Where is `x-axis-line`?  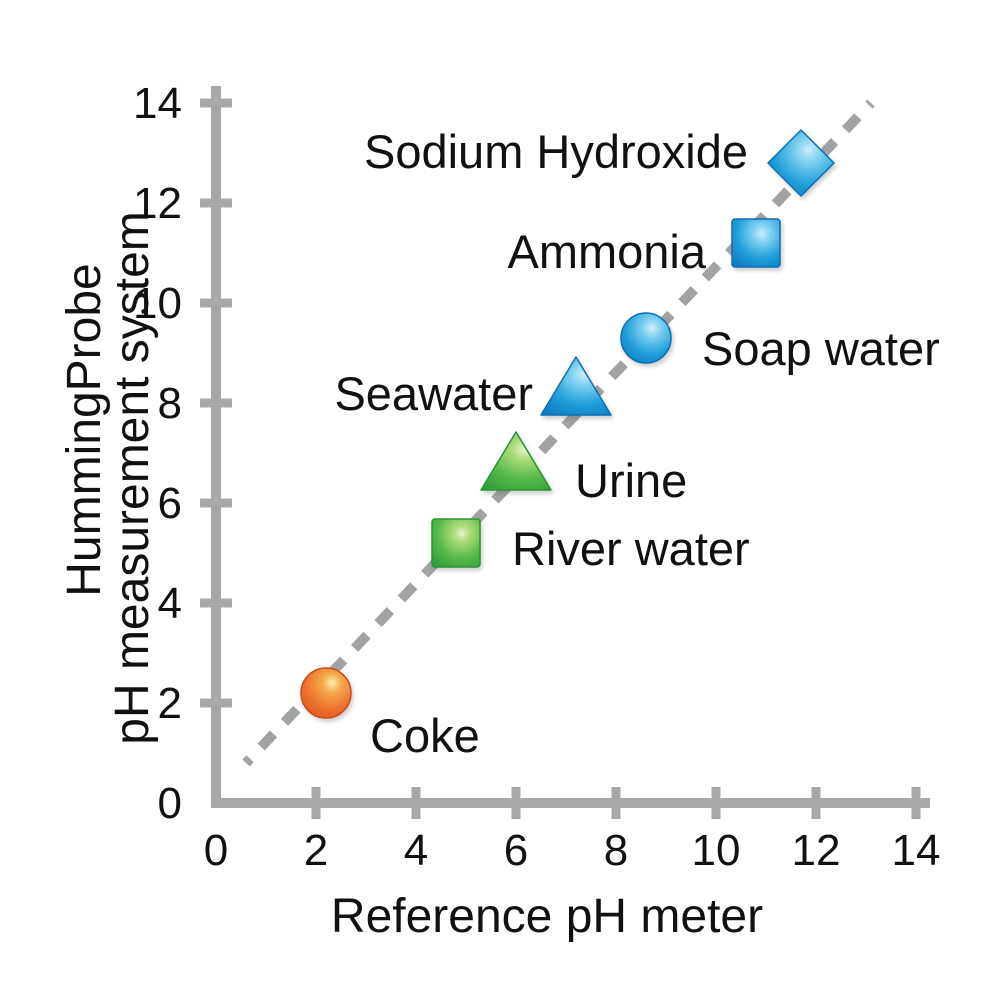 x-axis-line is located at coordinates (570, 803).